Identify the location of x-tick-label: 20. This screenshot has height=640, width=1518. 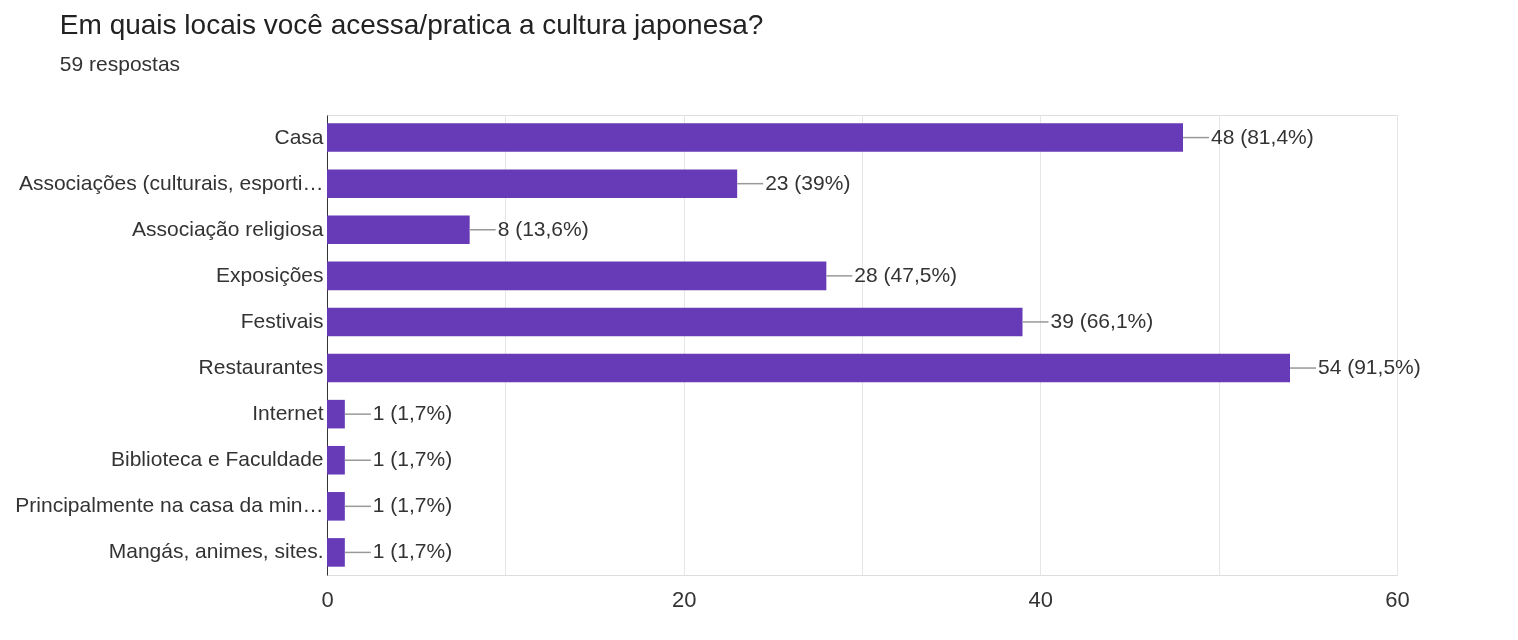
(684, 599).